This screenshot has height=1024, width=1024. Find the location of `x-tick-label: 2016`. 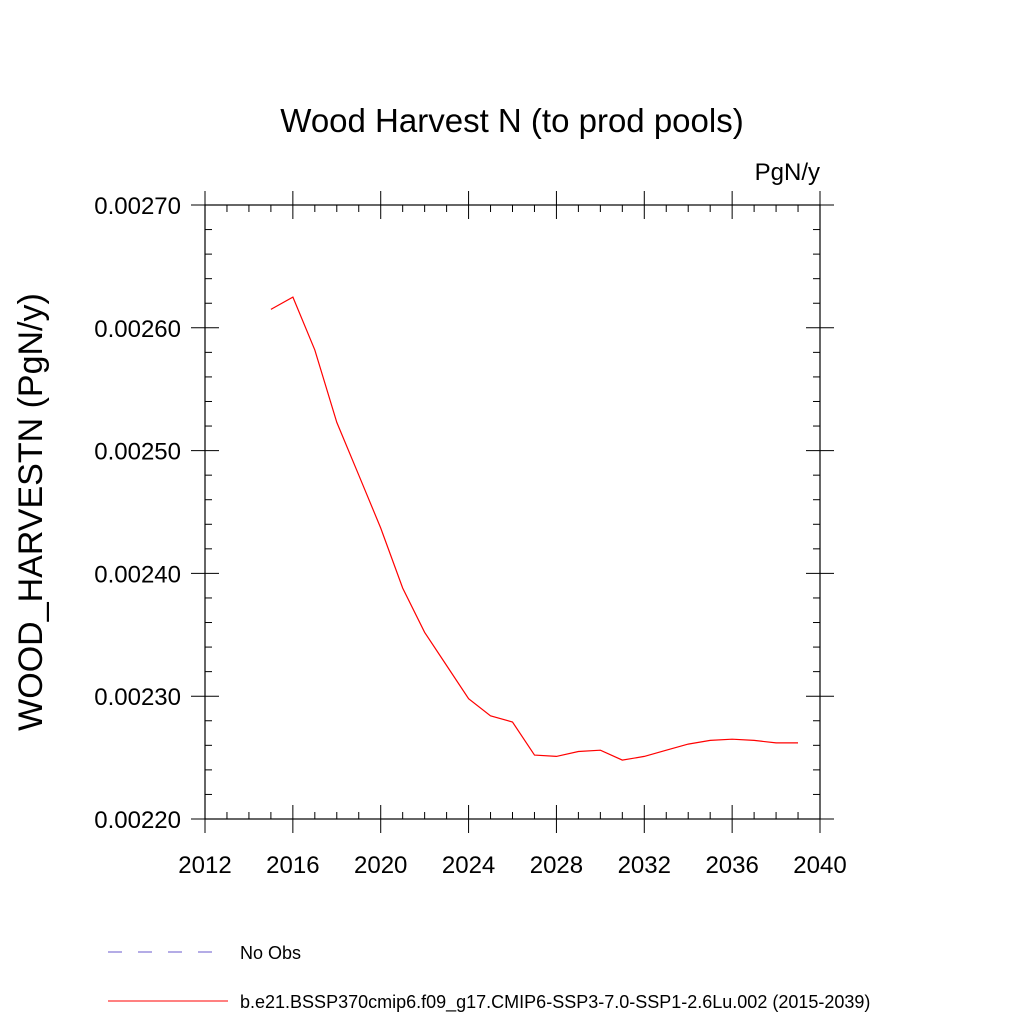

x-tick-label: 2016 is located at coordinates (292, 865).